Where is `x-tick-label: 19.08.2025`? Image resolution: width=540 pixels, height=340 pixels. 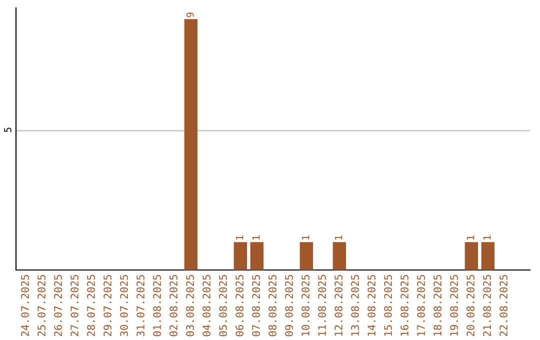
x-tick-label: 19.08.2025 is located at coordinates (454, 305).